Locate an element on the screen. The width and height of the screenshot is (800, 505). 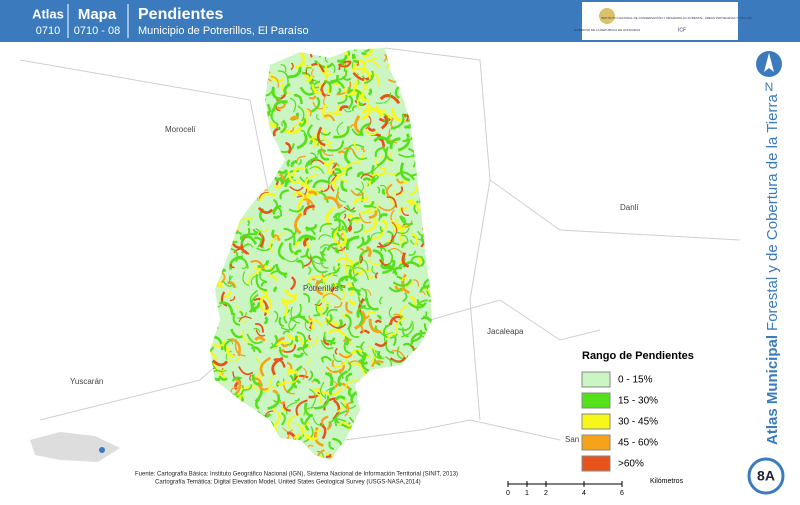
north-label: N is located at coordinates (769, 87).